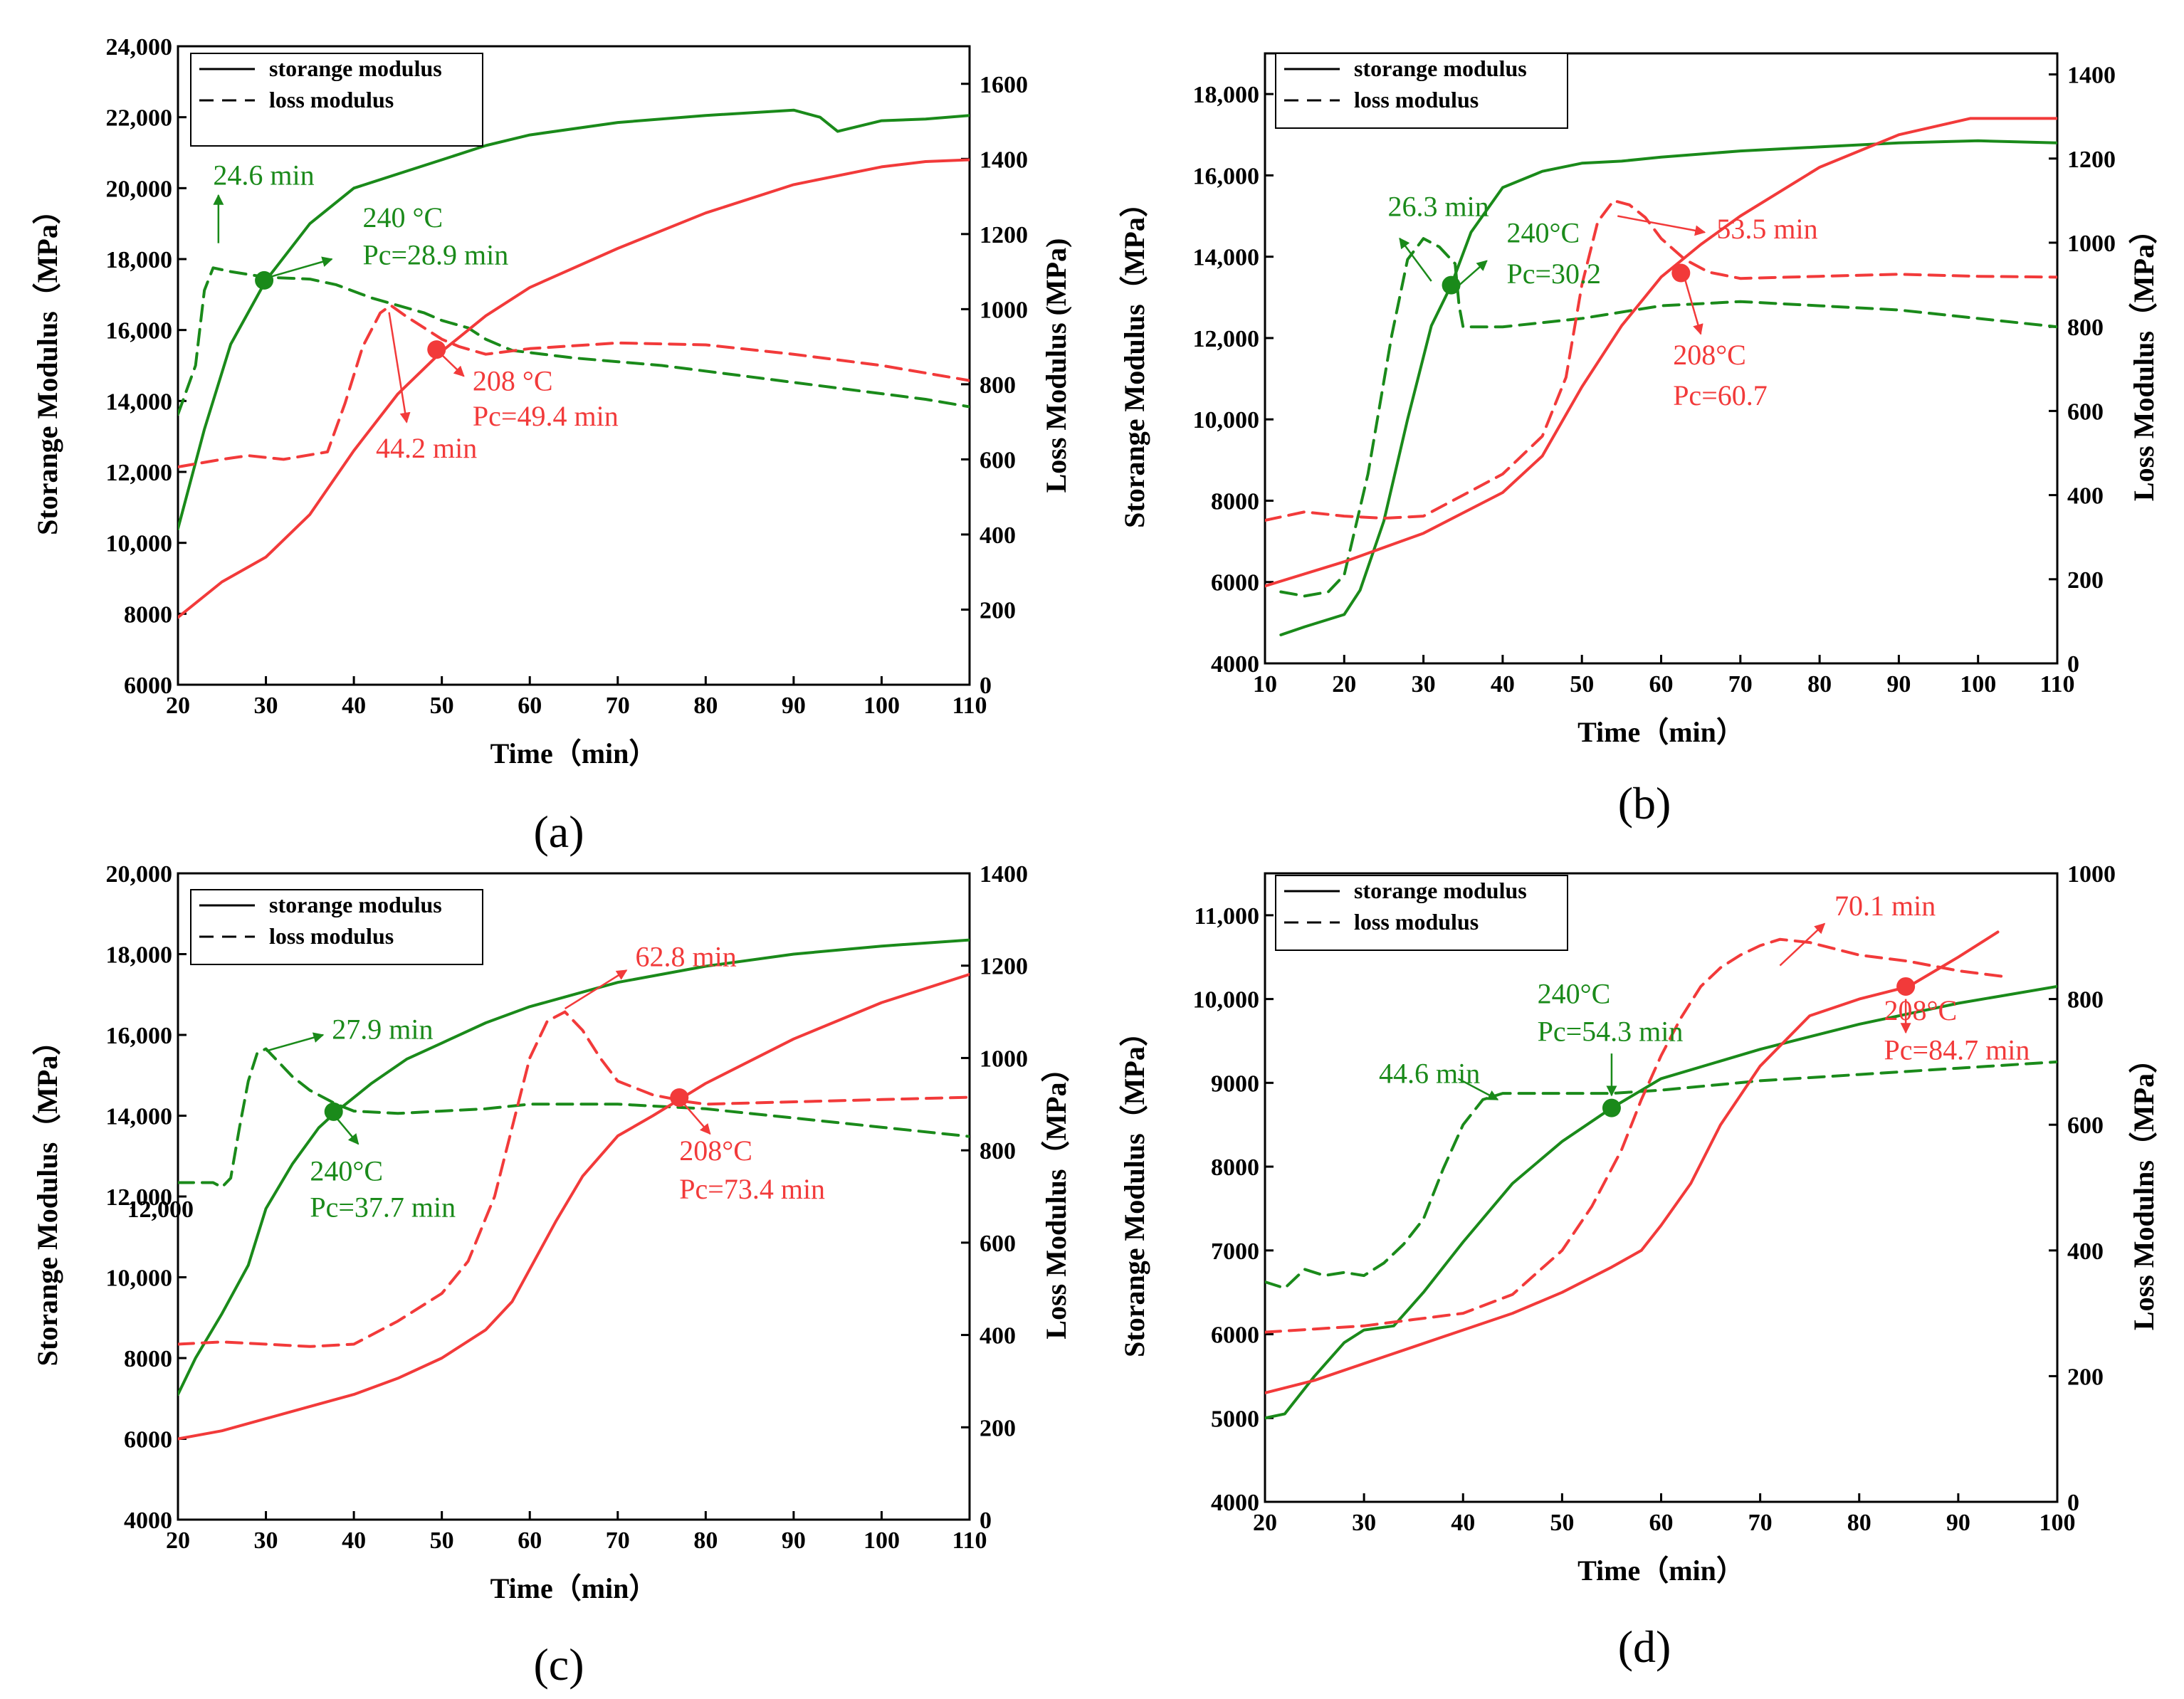  Describe the element at coordinates (1644, 803) in the screenshot. I see `panel-label: (b)` at that location.